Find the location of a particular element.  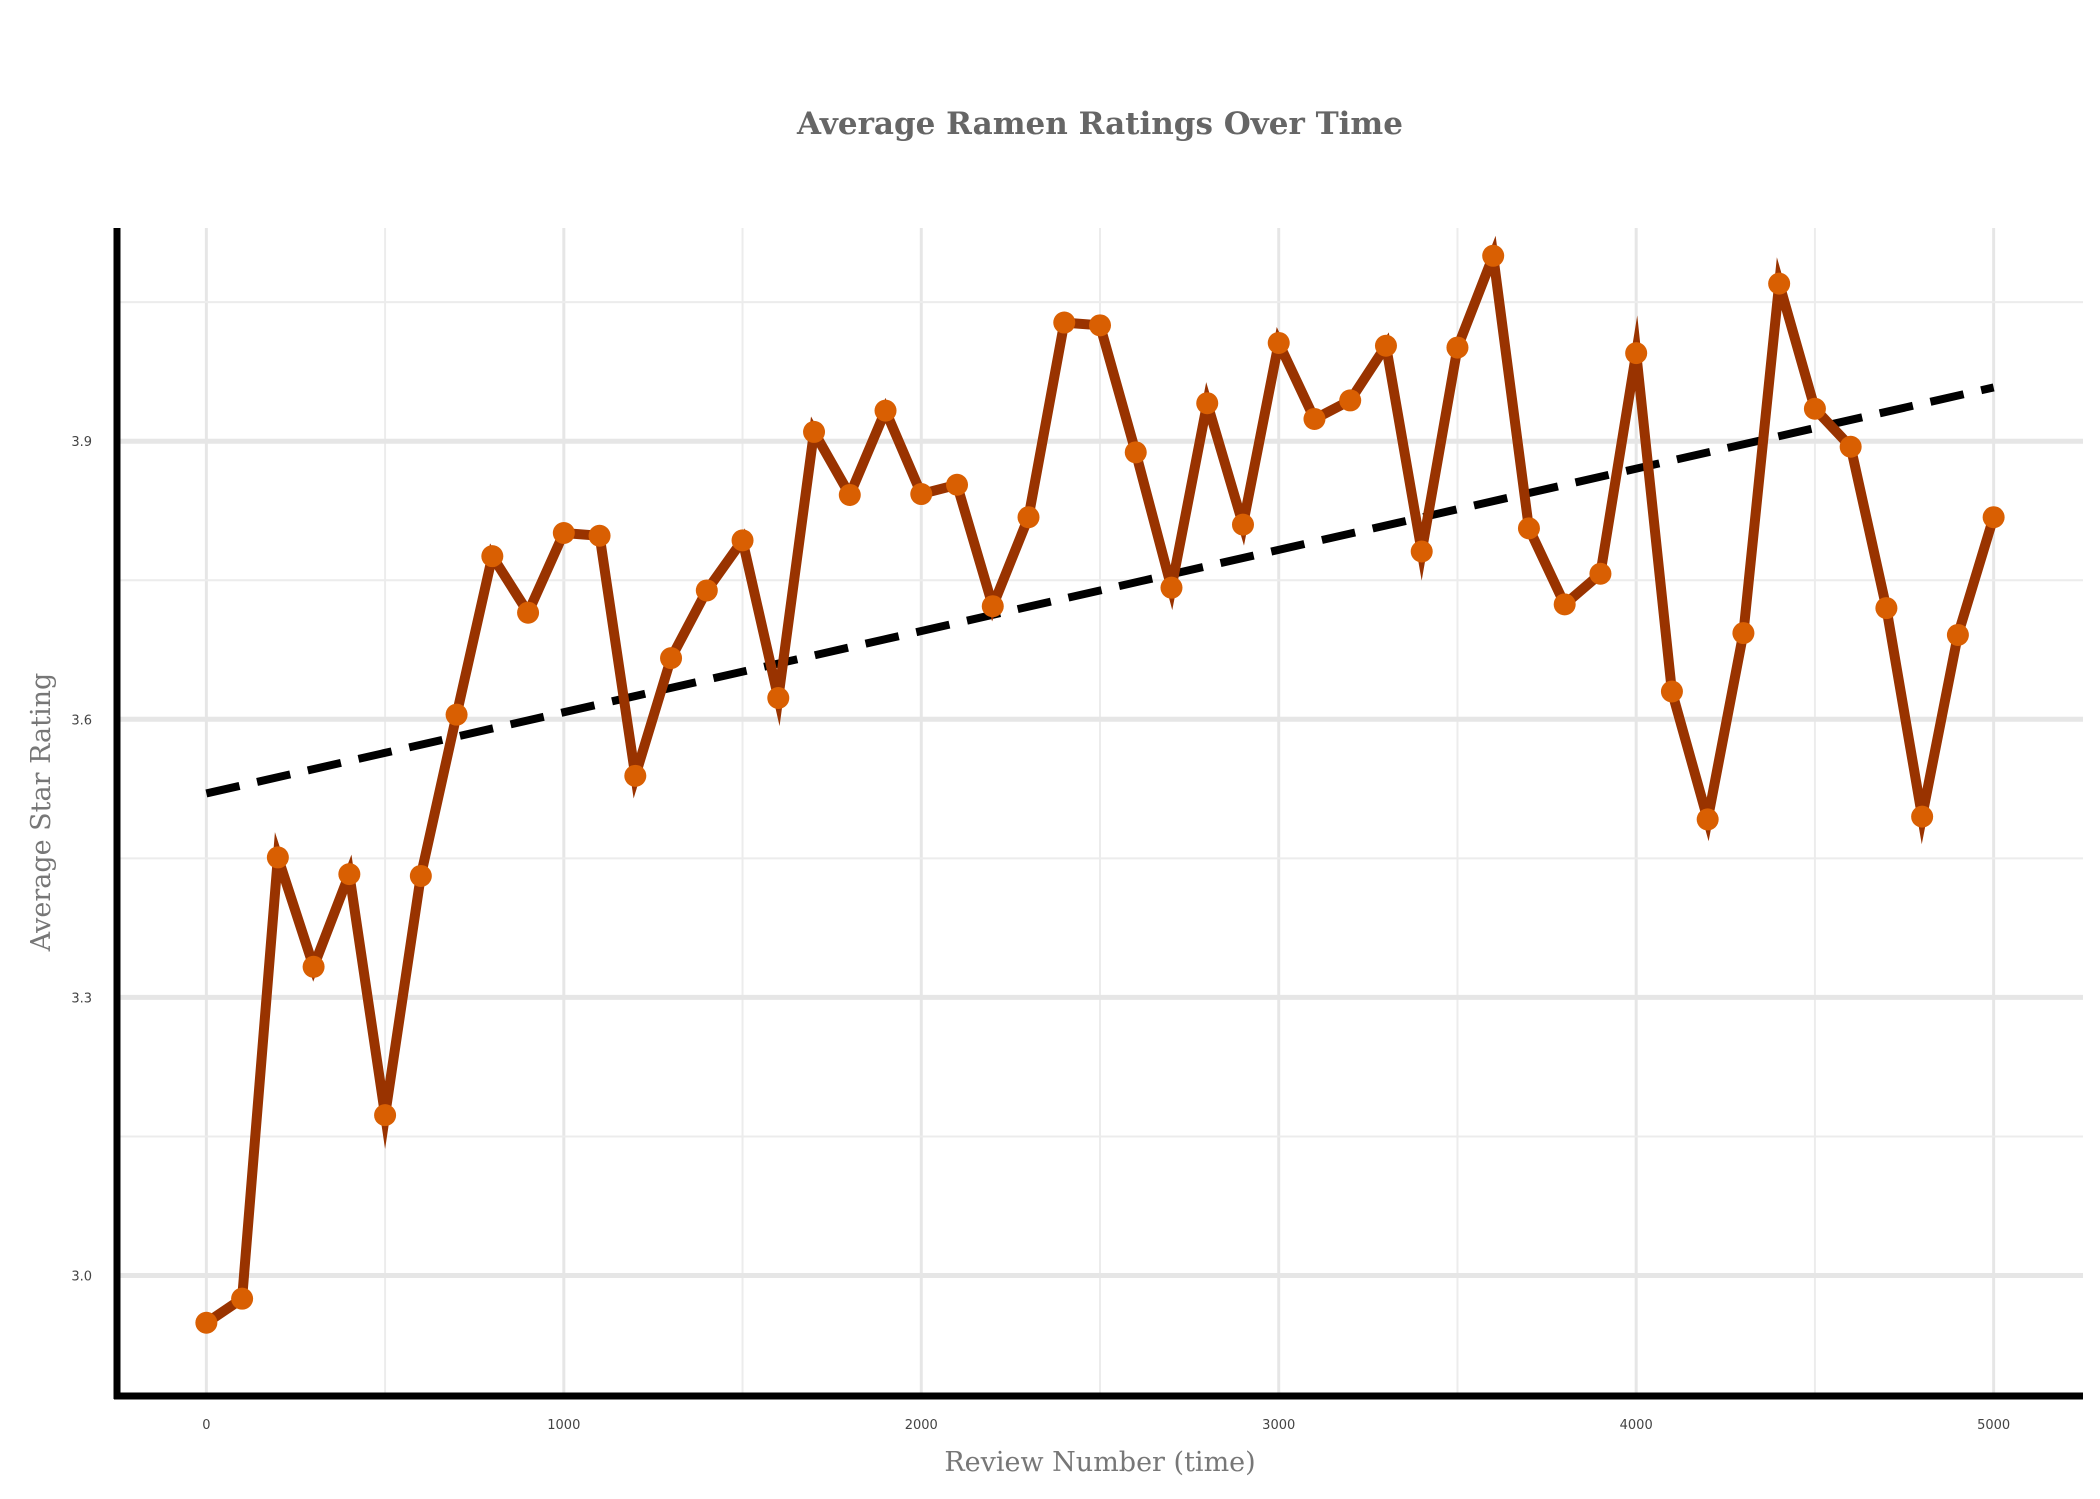

x-tick-label: 2000 is located at coordinates (921, 1425).